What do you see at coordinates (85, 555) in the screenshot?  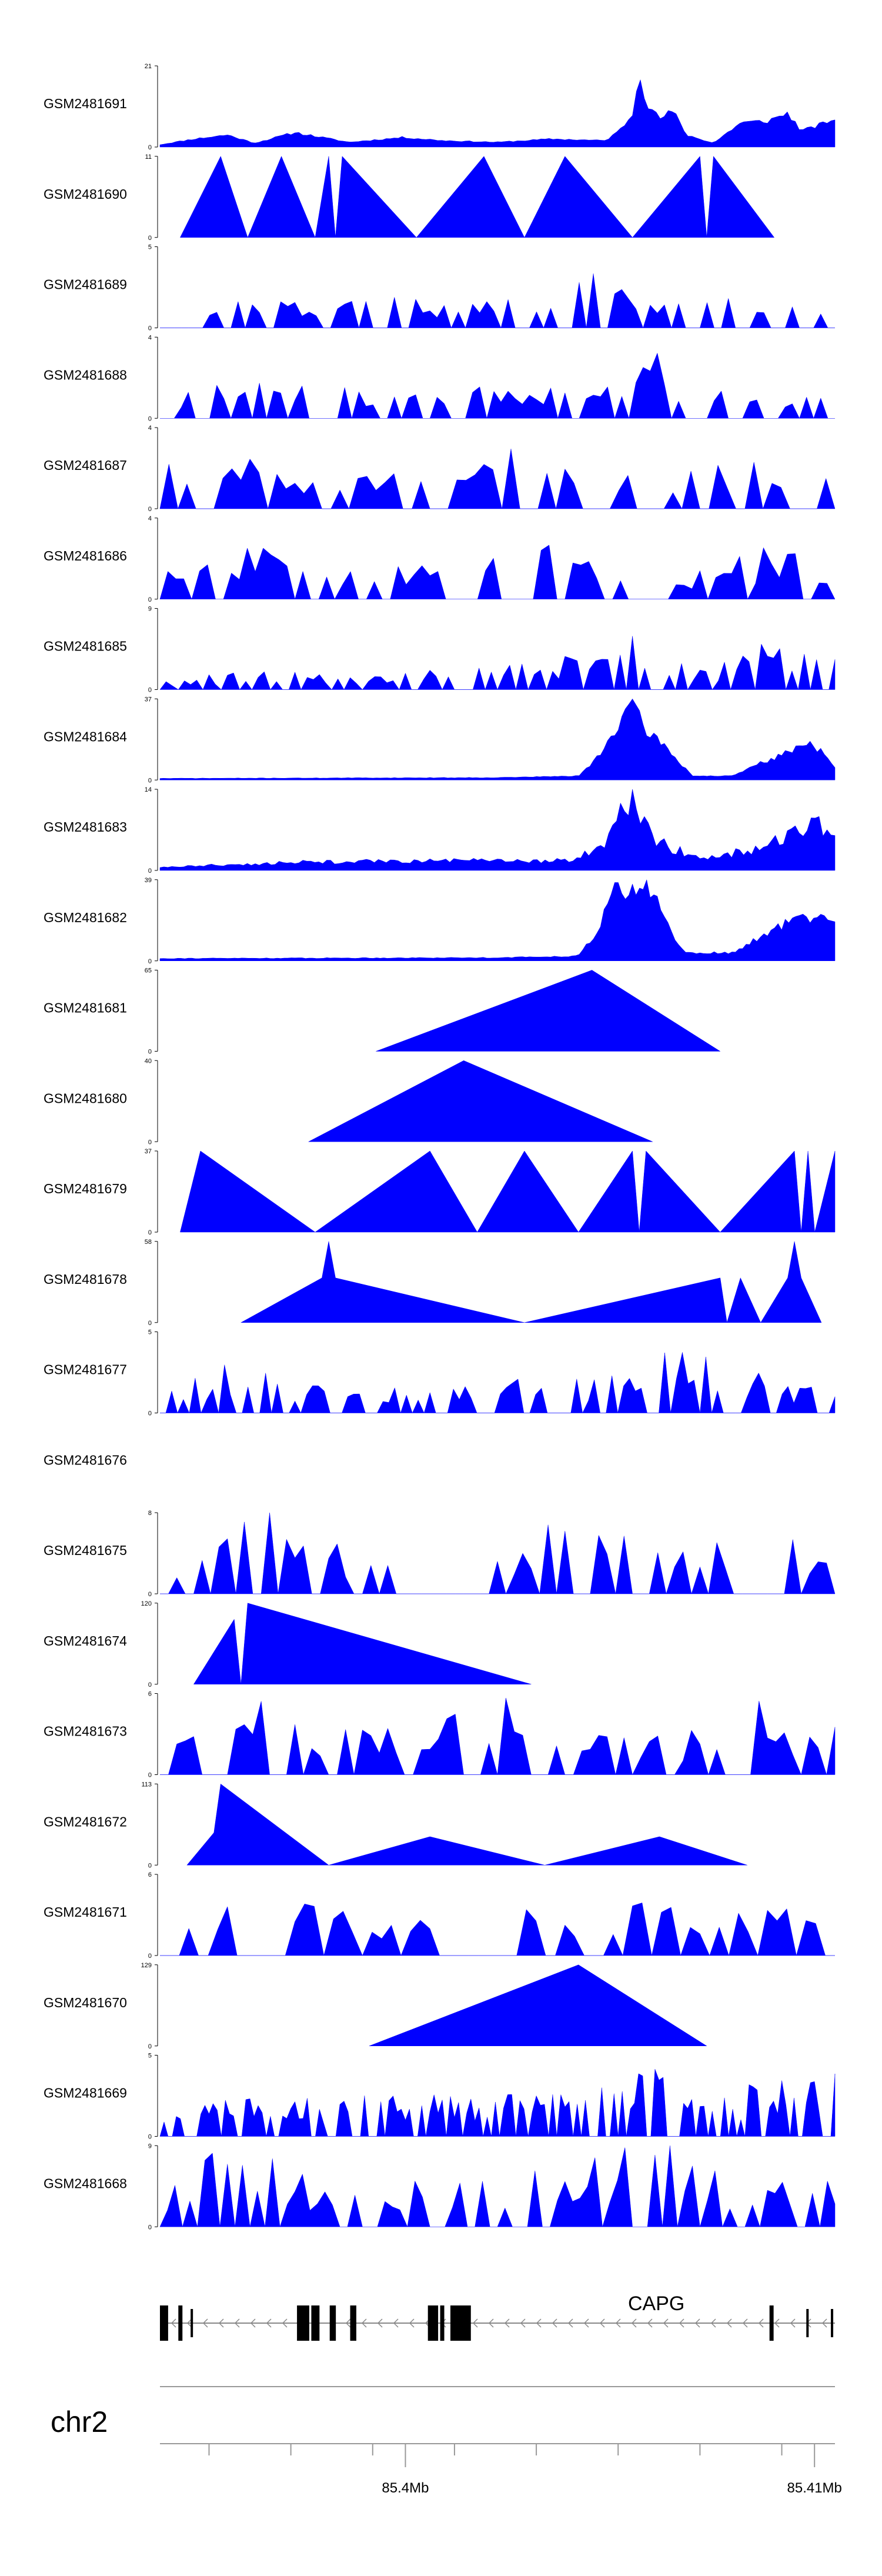 I see `track-label-GSM2481686: GSM2481686` at bounding box center [85, 555].